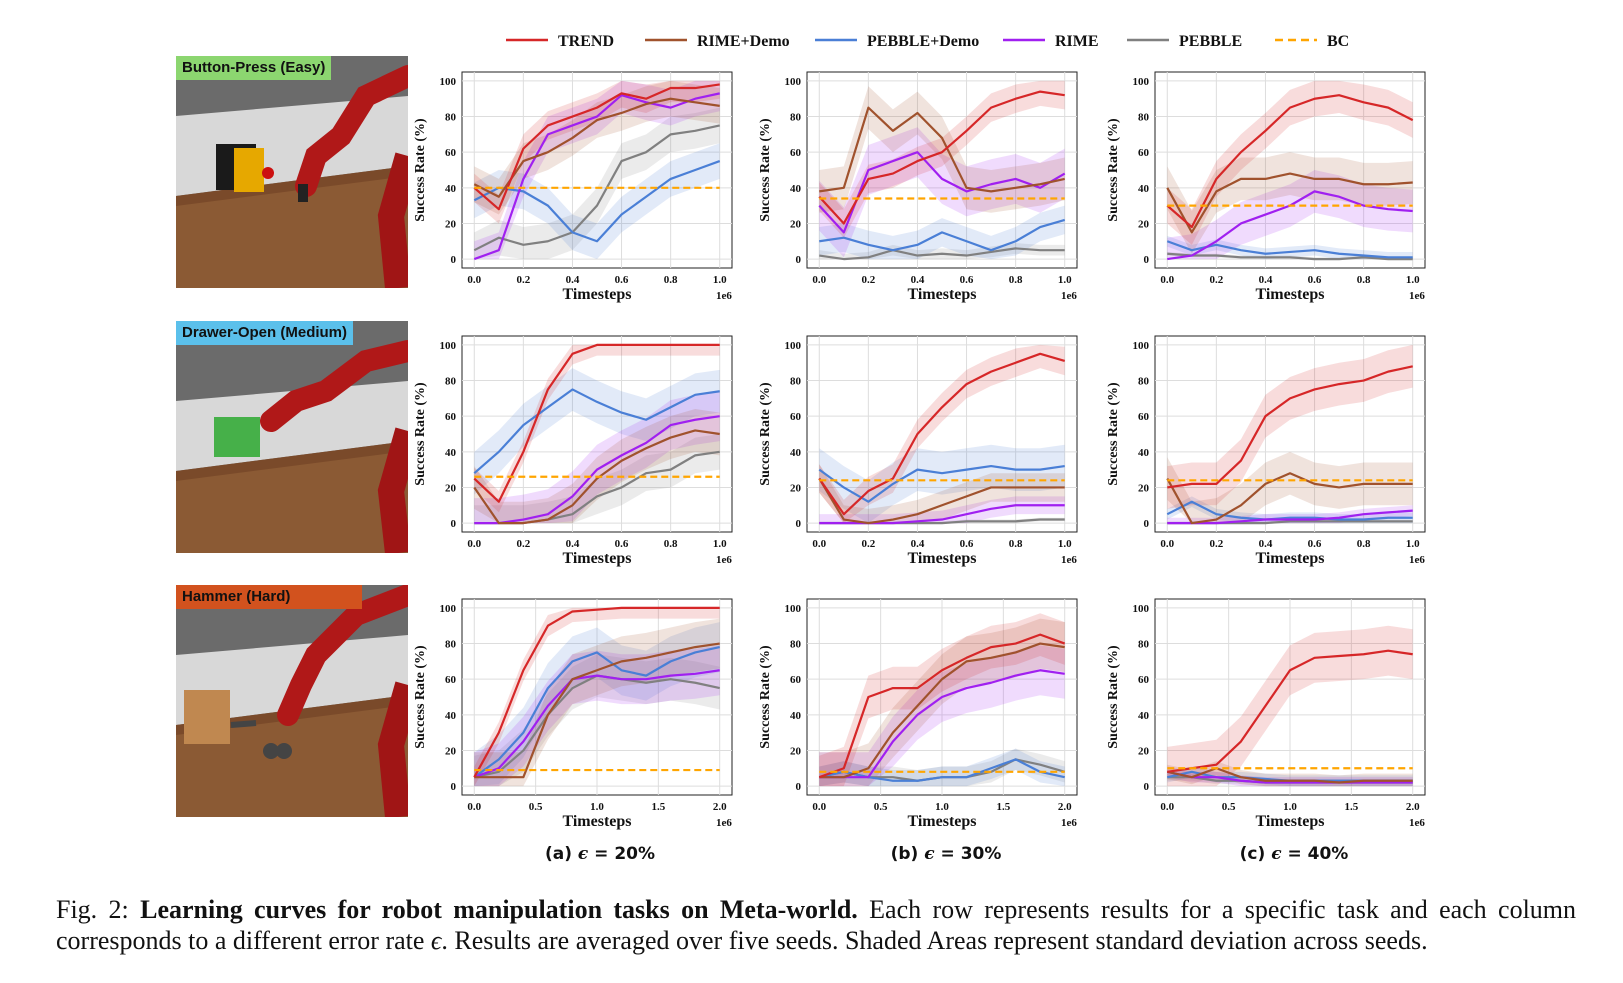 The width and height of the screenshot is (1623, 983). Describe the element at coordinates (1289, 498) in the screenshot. I see `series-line-rime-demo` at that location.